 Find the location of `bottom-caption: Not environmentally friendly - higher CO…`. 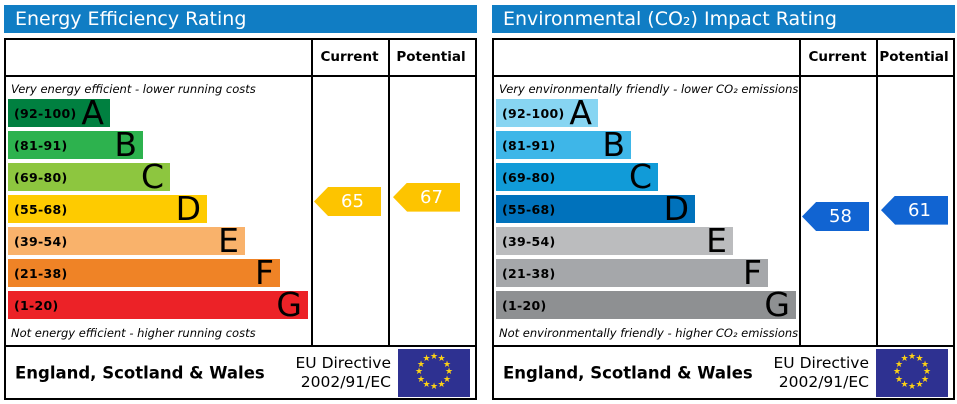

bottom-caption: Not environmentally friendly - higher CO… is located at coordinates (649, 333).